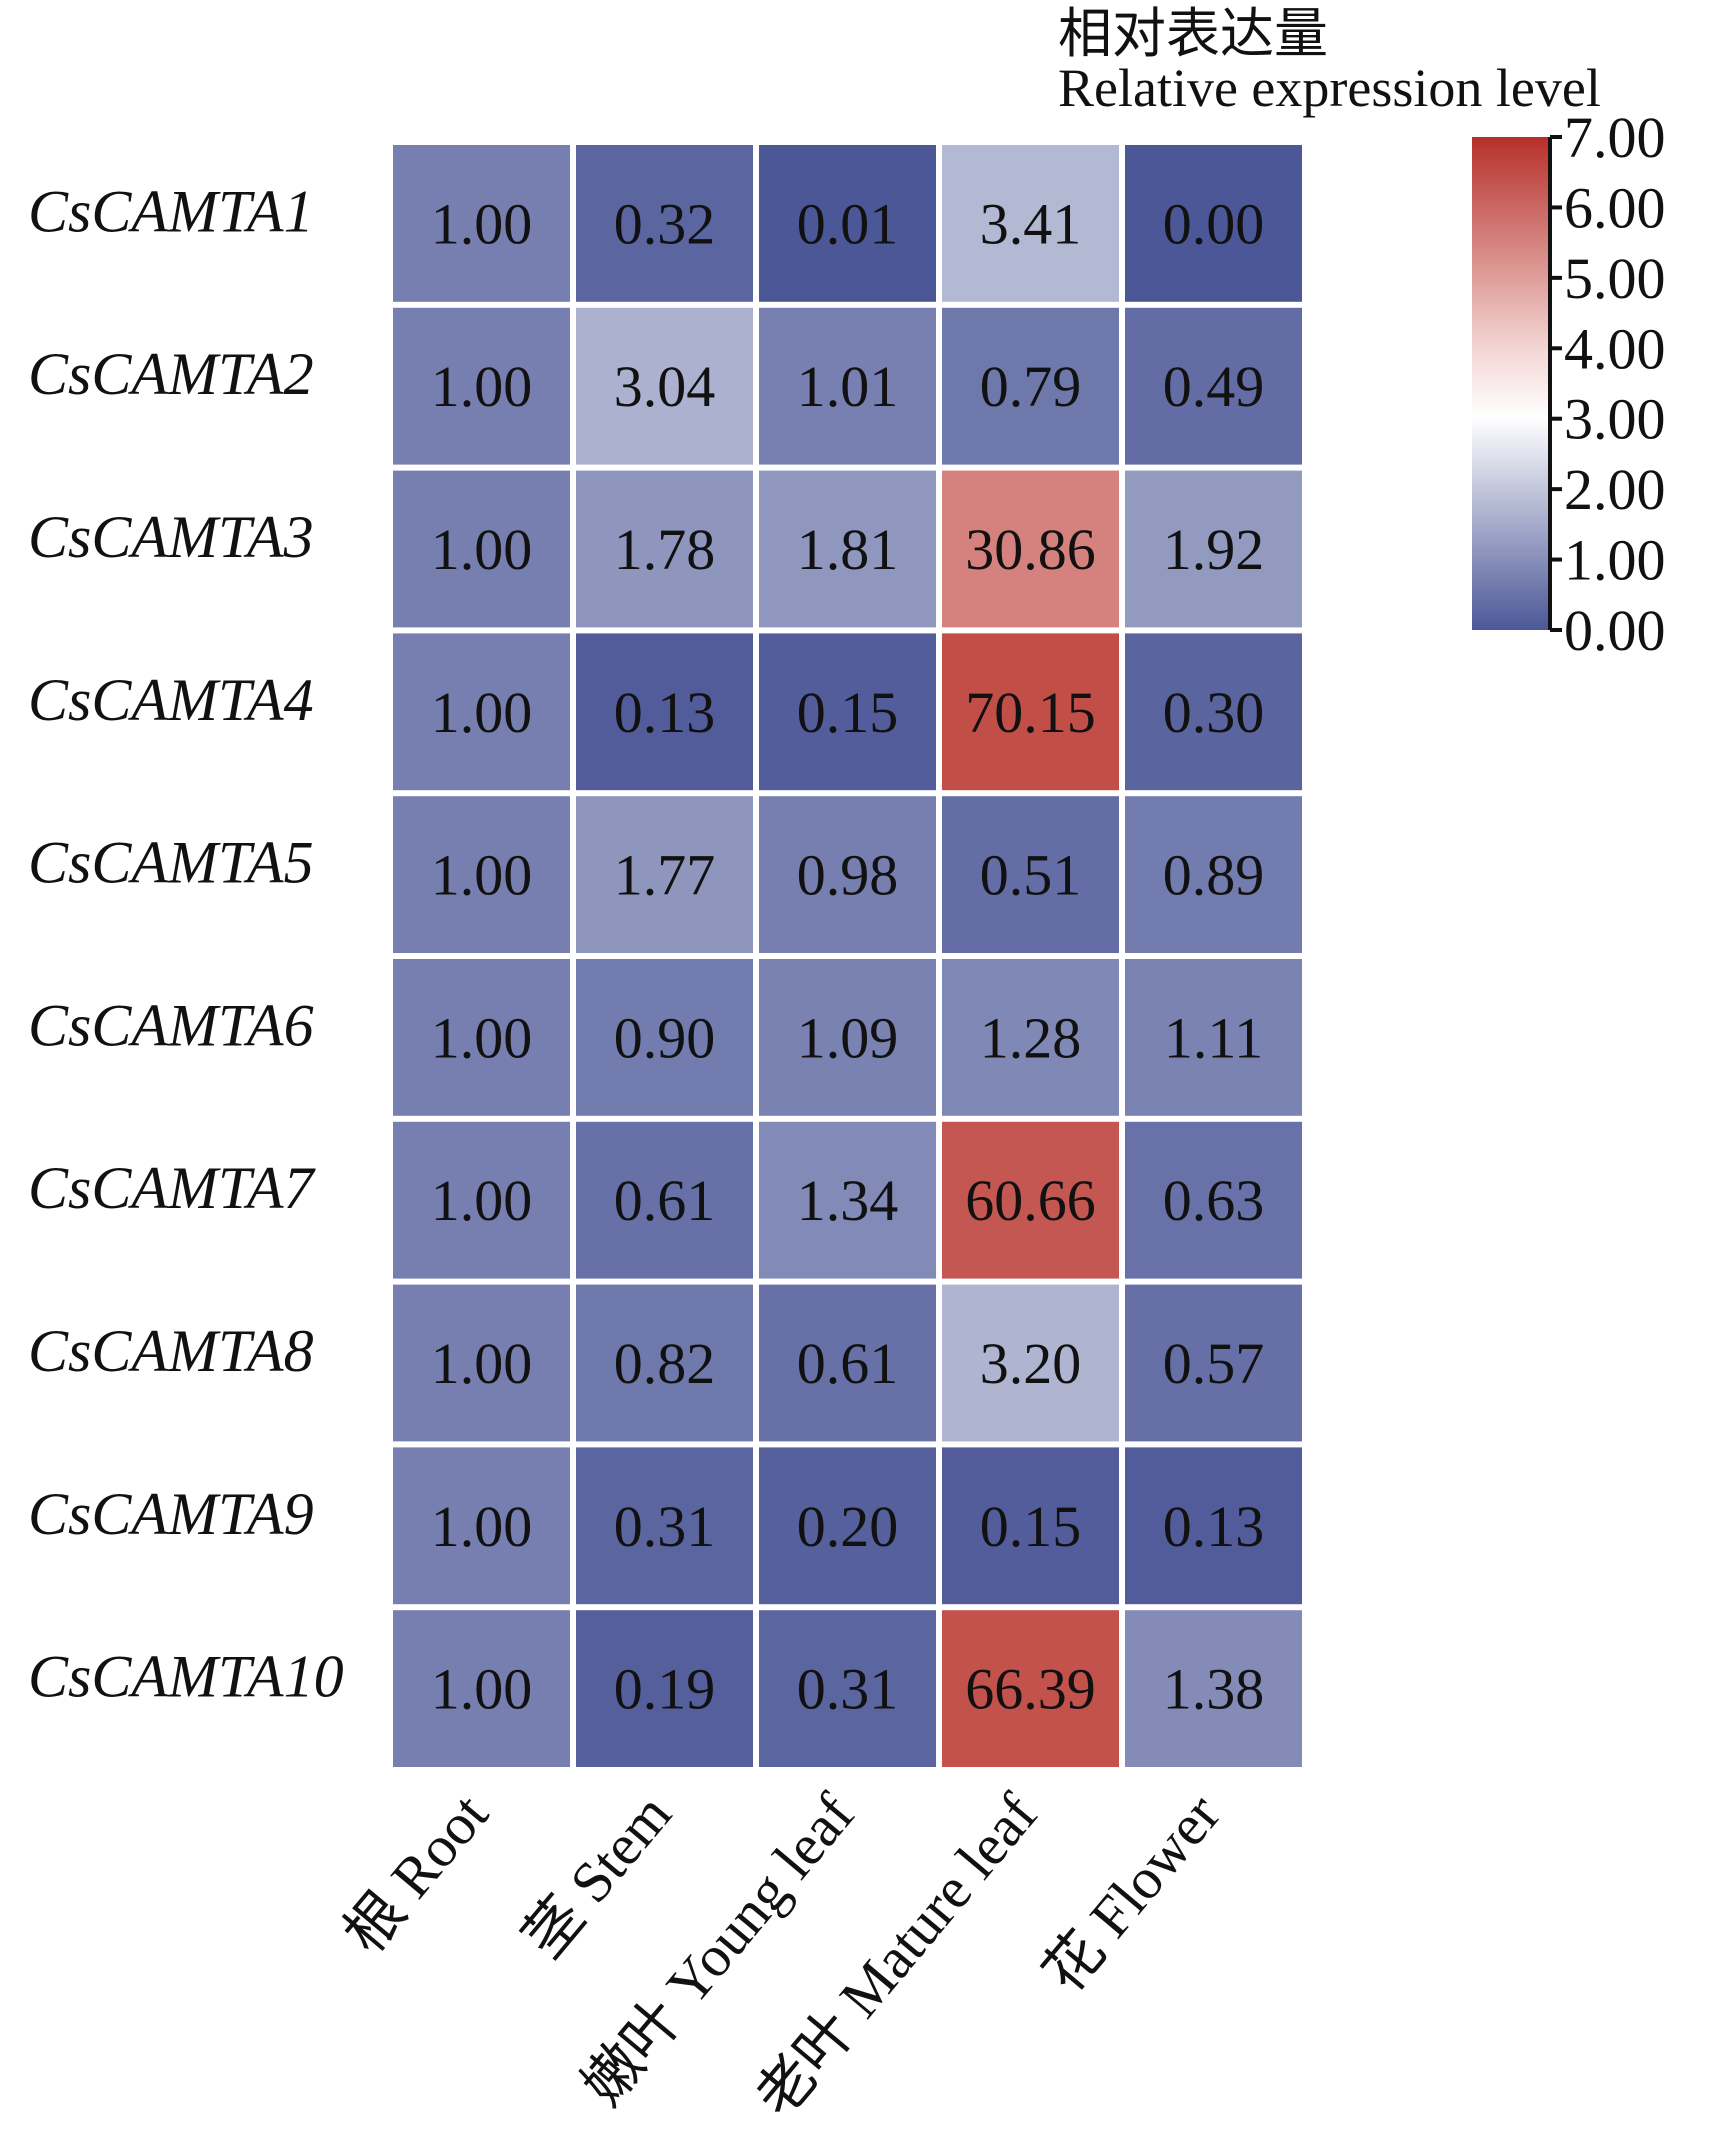 The height and width of the screenshot is (2132, 1715). I want to click on colorbar-tick-label: 4.00, so click(1615, 348).